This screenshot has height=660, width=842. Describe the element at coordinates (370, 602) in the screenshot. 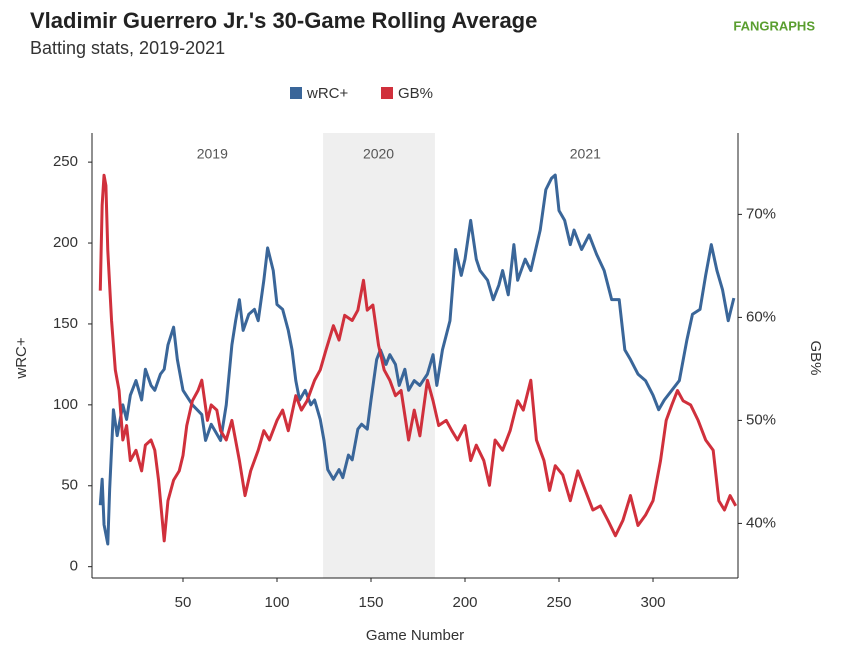

I see `x-tick-label: 150` at that location.